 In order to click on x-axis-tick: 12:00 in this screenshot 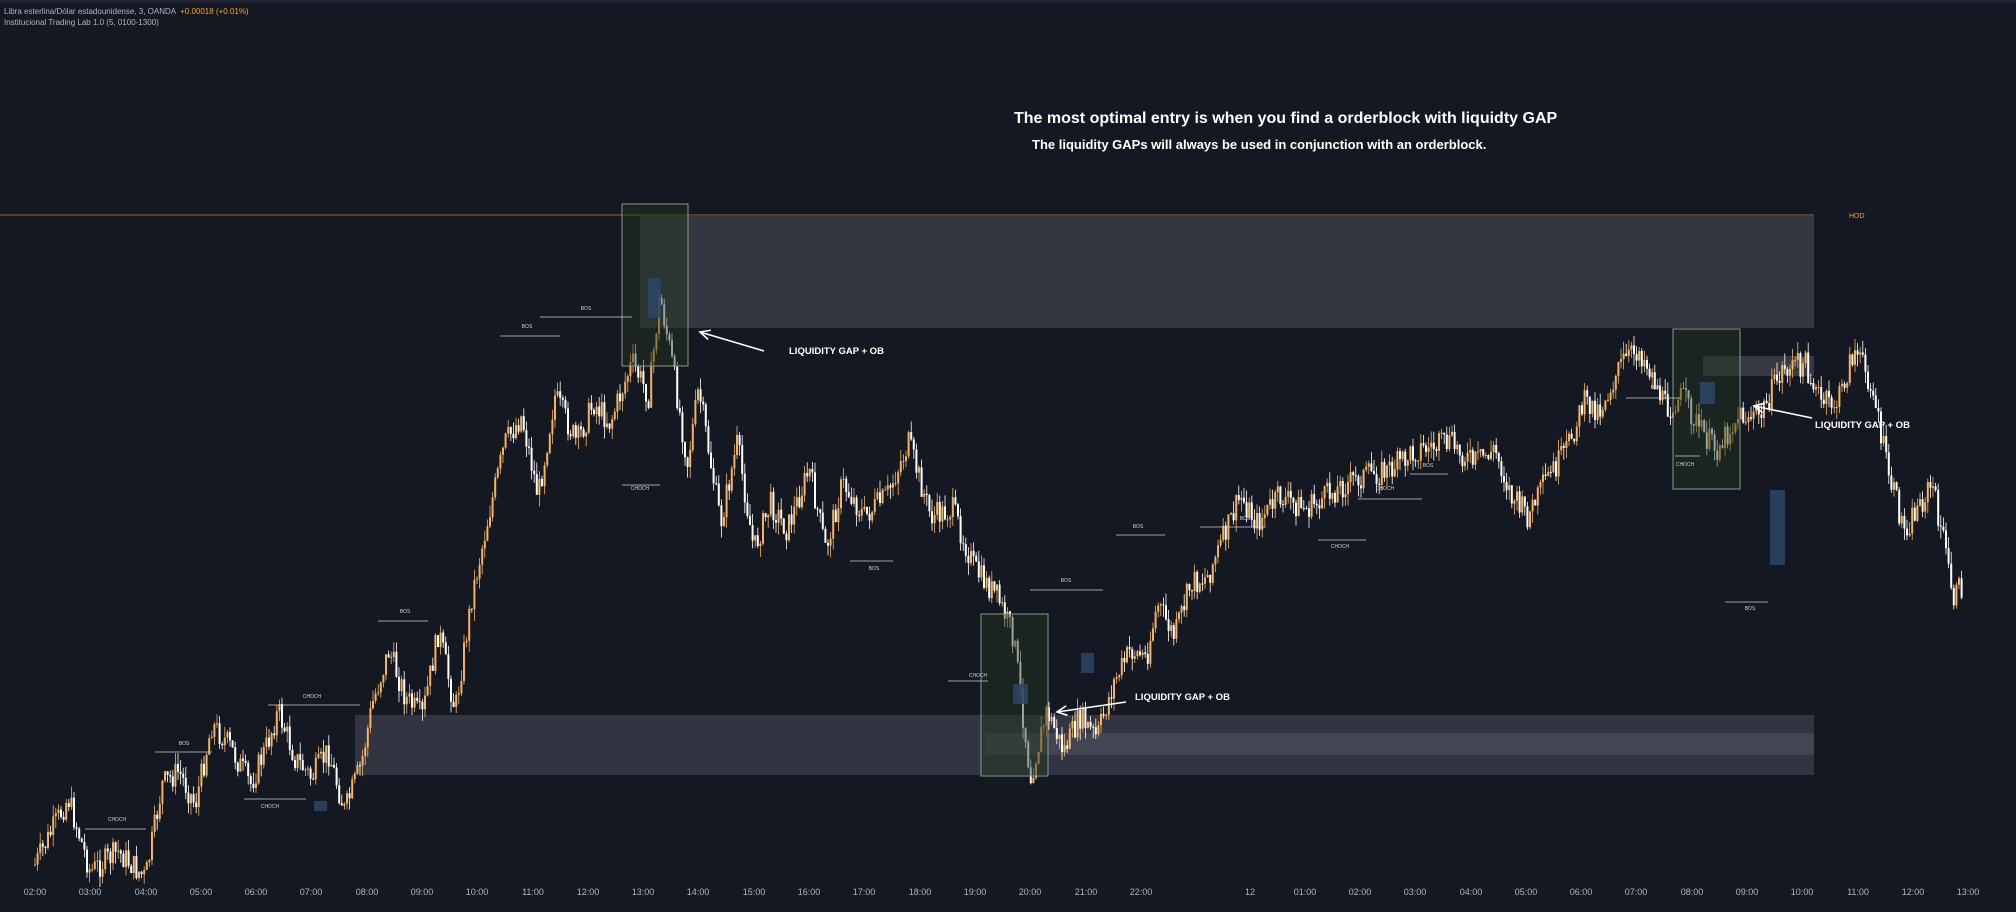, I will do `click(588, 892)`.